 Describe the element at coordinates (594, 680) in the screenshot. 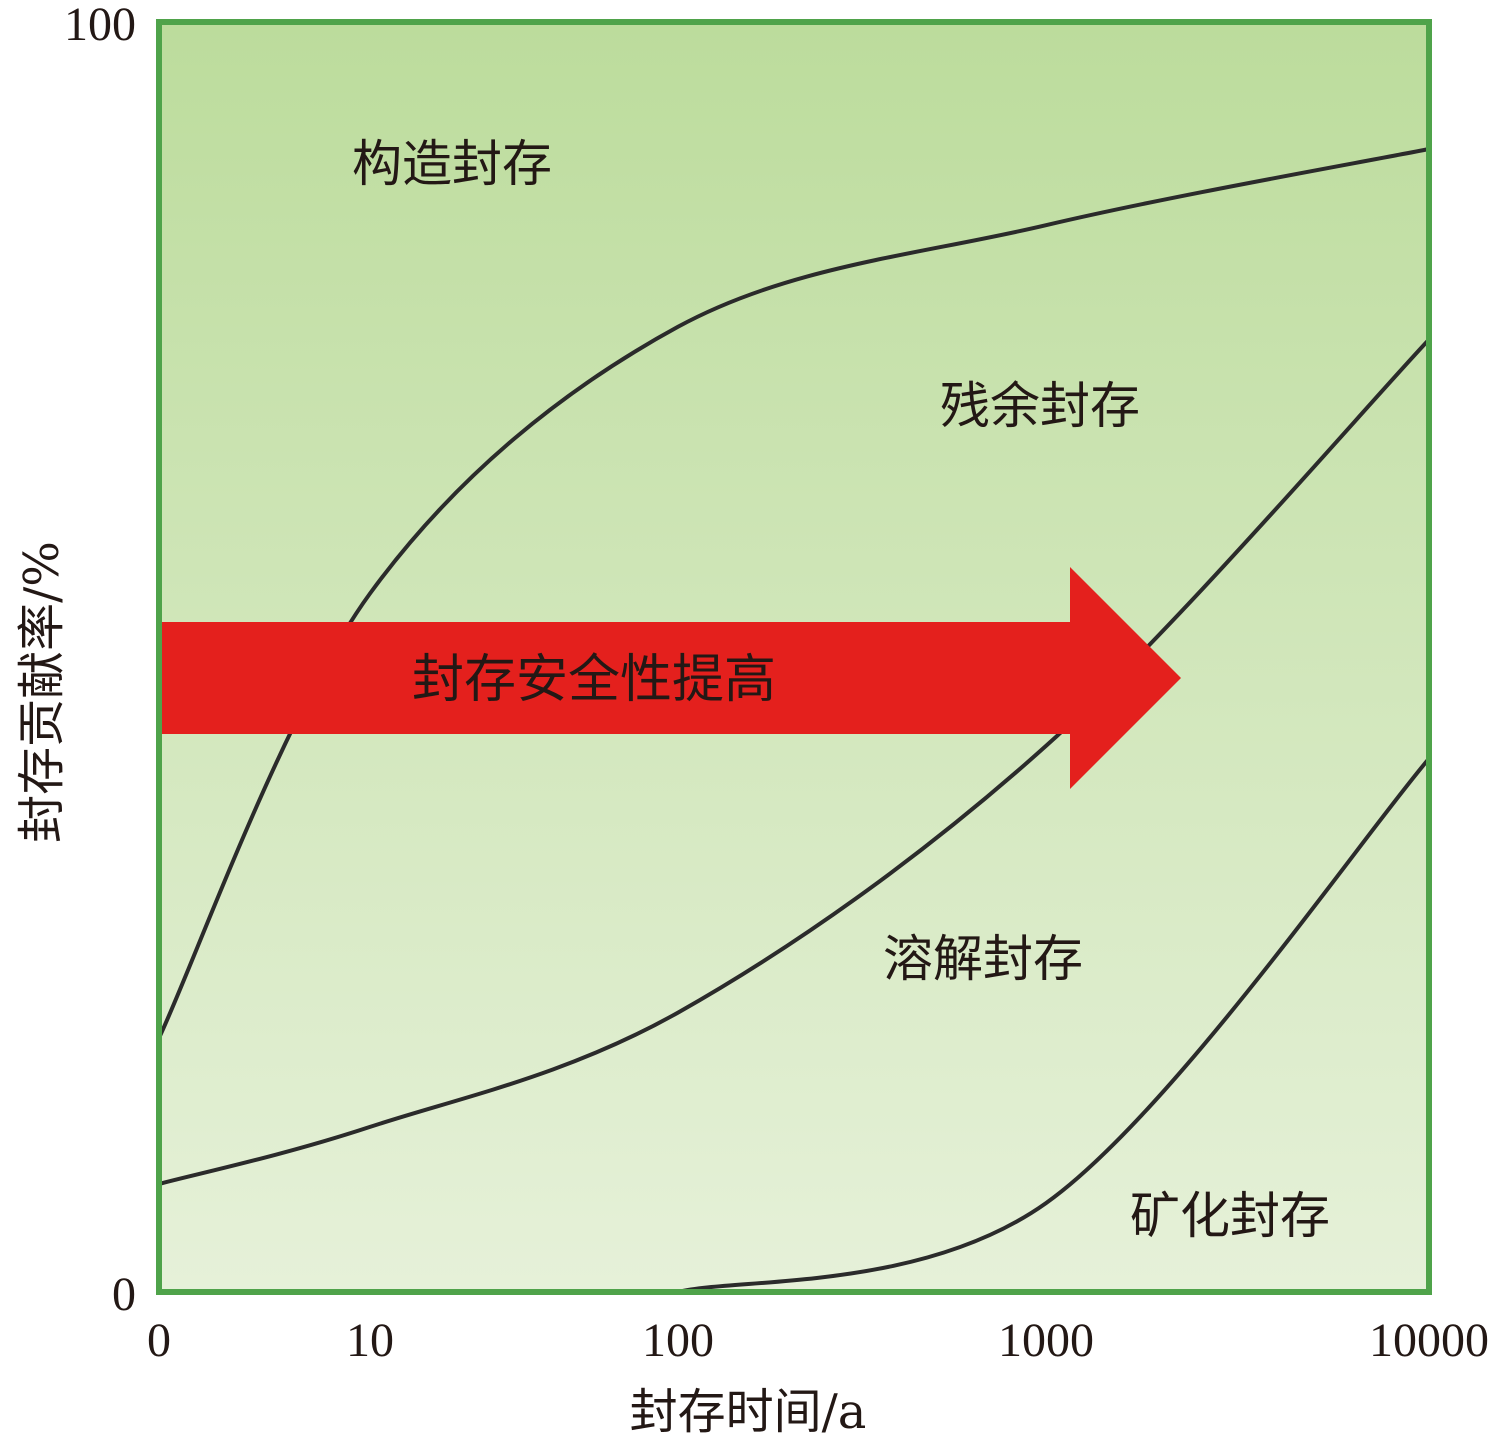

I see `arrow-label: 封存安全性提高` at that location.